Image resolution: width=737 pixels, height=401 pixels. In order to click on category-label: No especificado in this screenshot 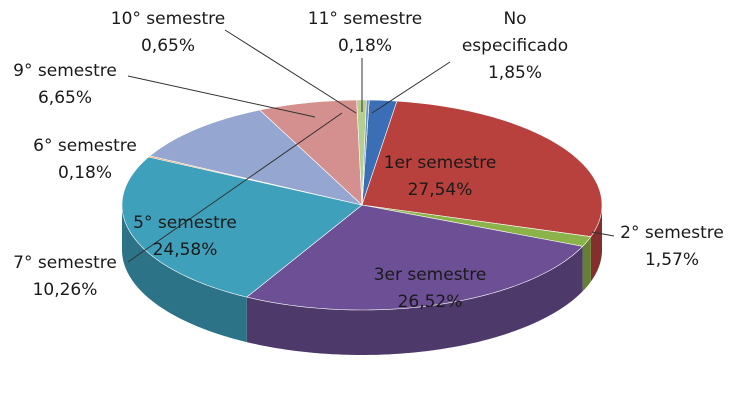, I will do `click(515, 32)`.